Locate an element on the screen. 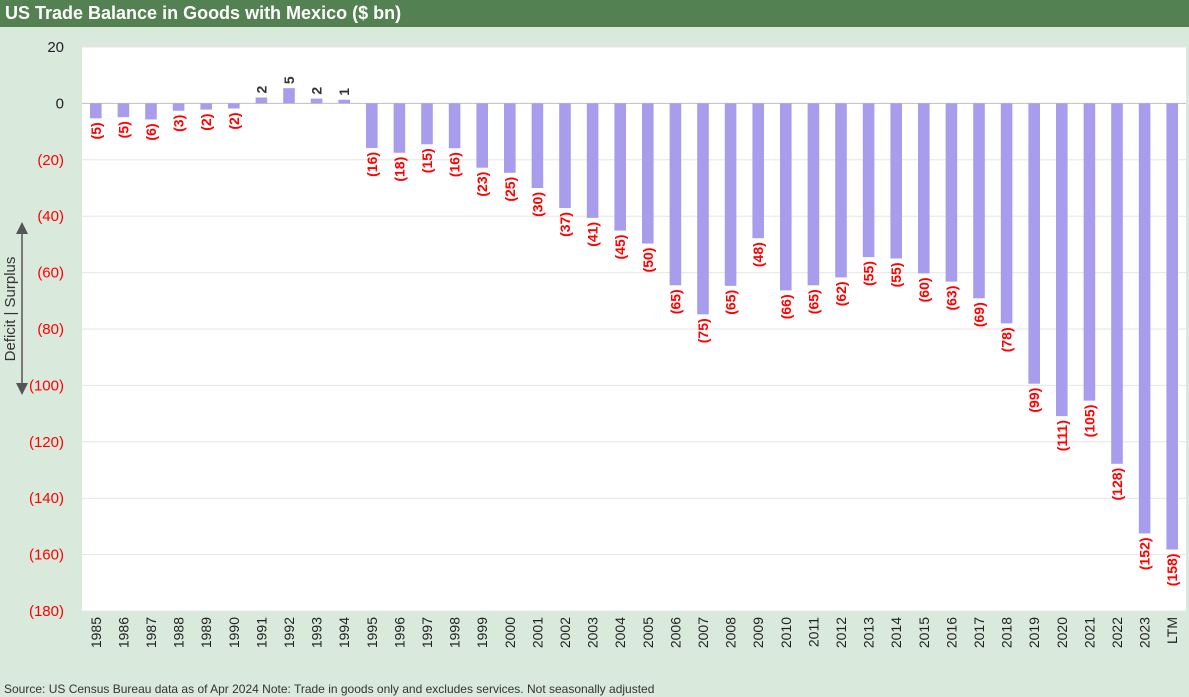 Image resolution: width=1189 pixels, height=697 pixels. y-tick-label: (140) is located at coordinates (46, 498).